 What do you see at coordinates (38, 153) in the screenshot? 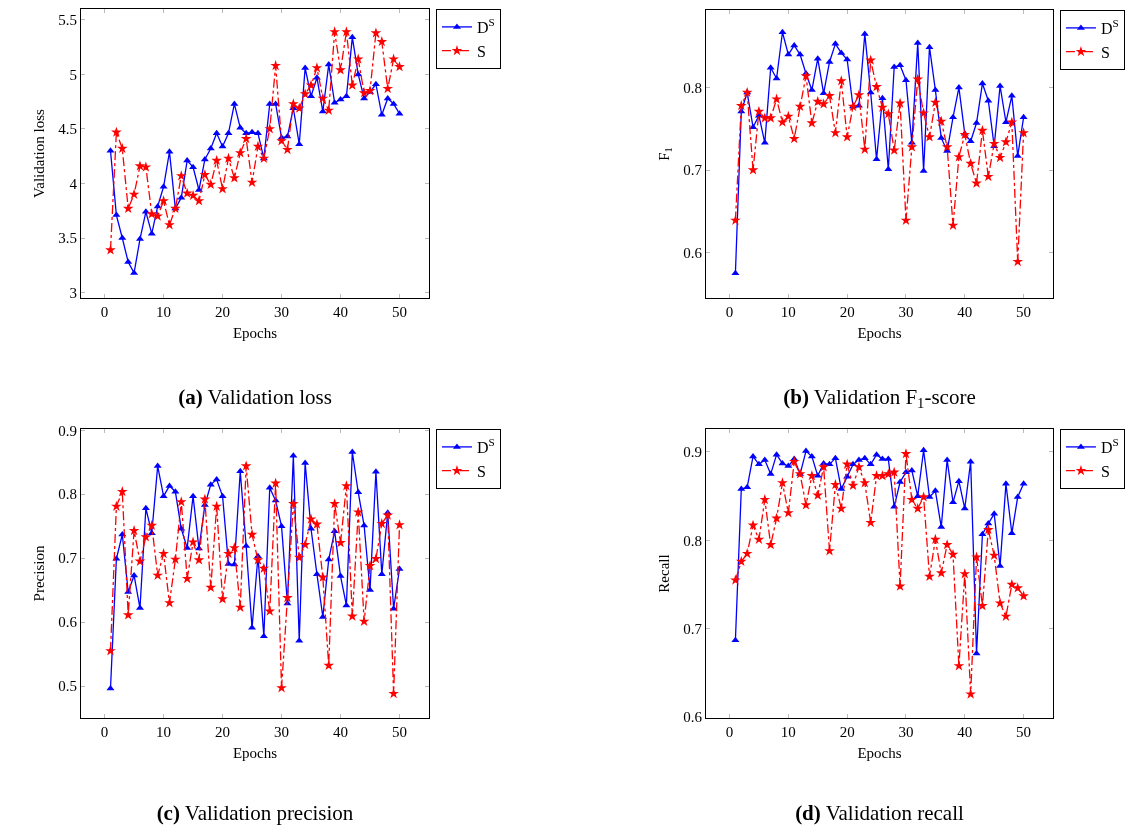
I see `y-axis-title: Validation loss` at bounding box center [38, 153].